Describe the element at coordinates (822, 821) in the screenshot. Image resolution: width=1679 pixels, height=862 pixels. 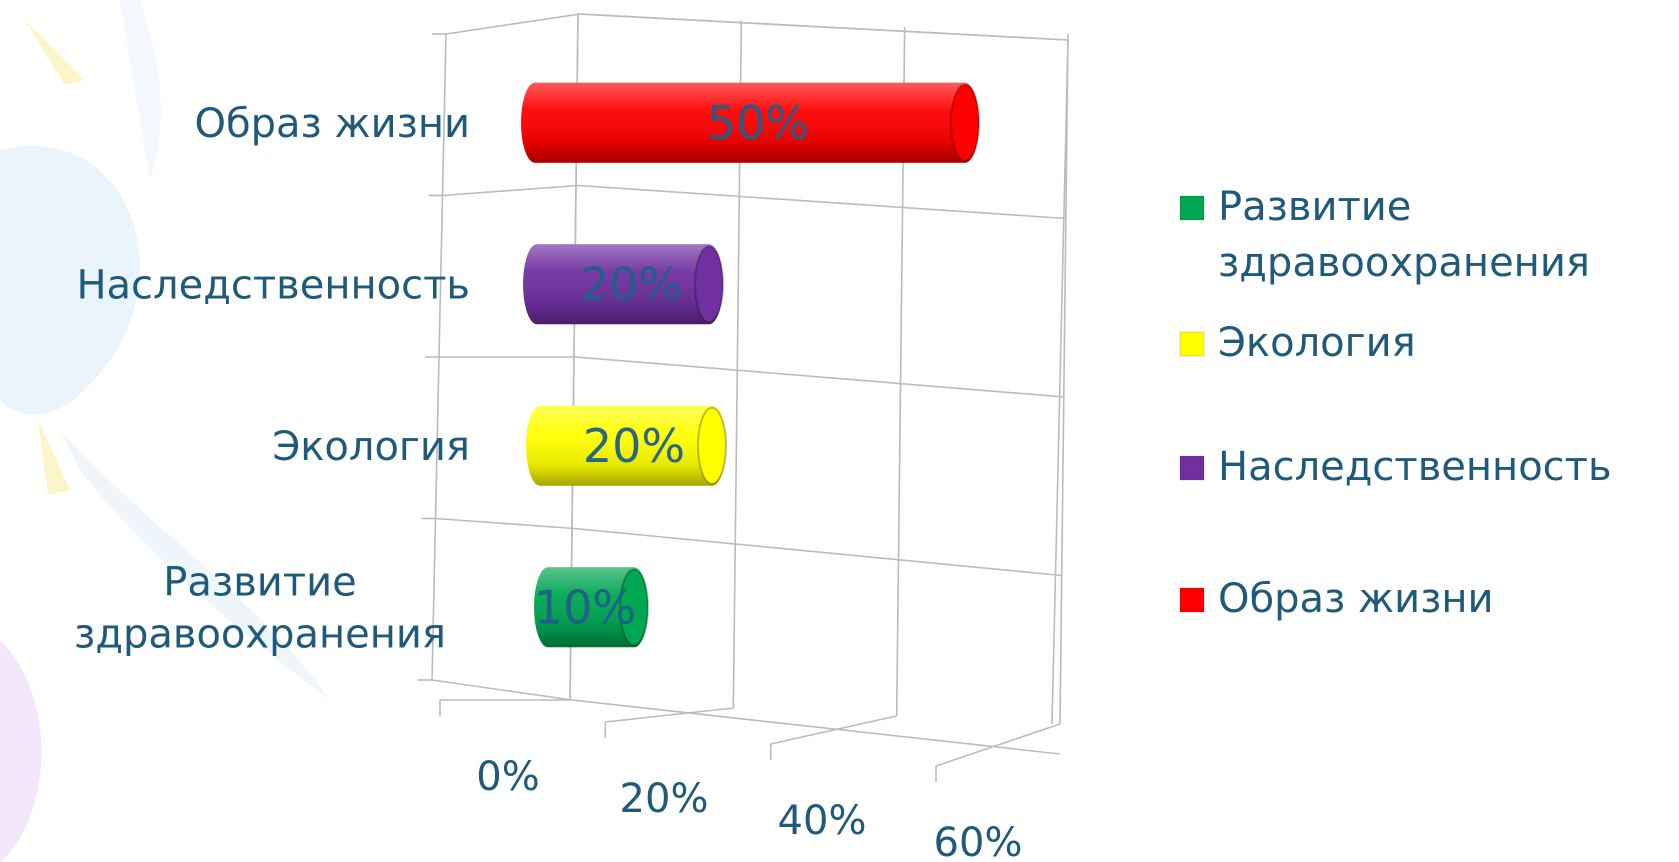
I see `x-tick-label: 40%` at that location.